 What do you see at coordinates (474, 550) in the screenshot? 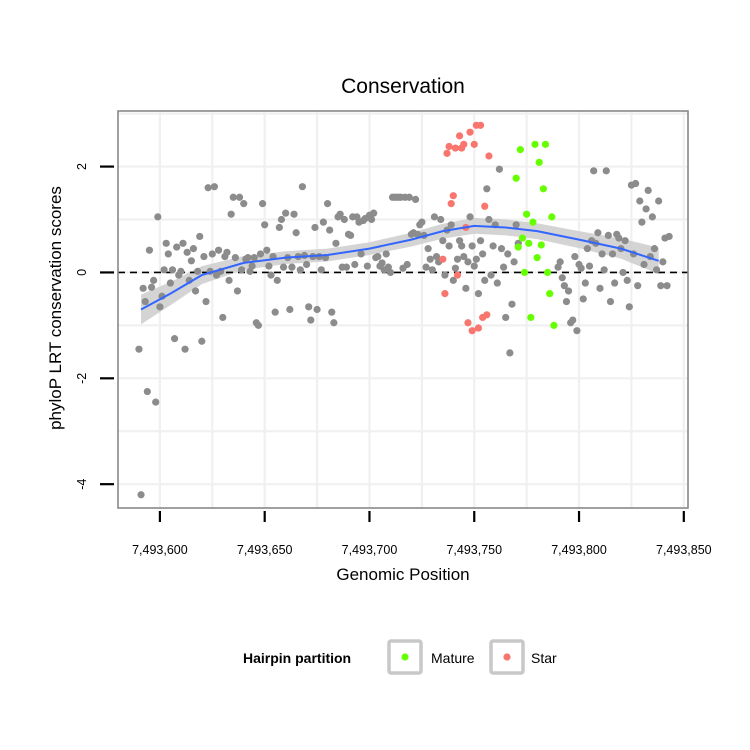
I see `x-tick-label: 7,493,750` at bounding box center [474, 550].